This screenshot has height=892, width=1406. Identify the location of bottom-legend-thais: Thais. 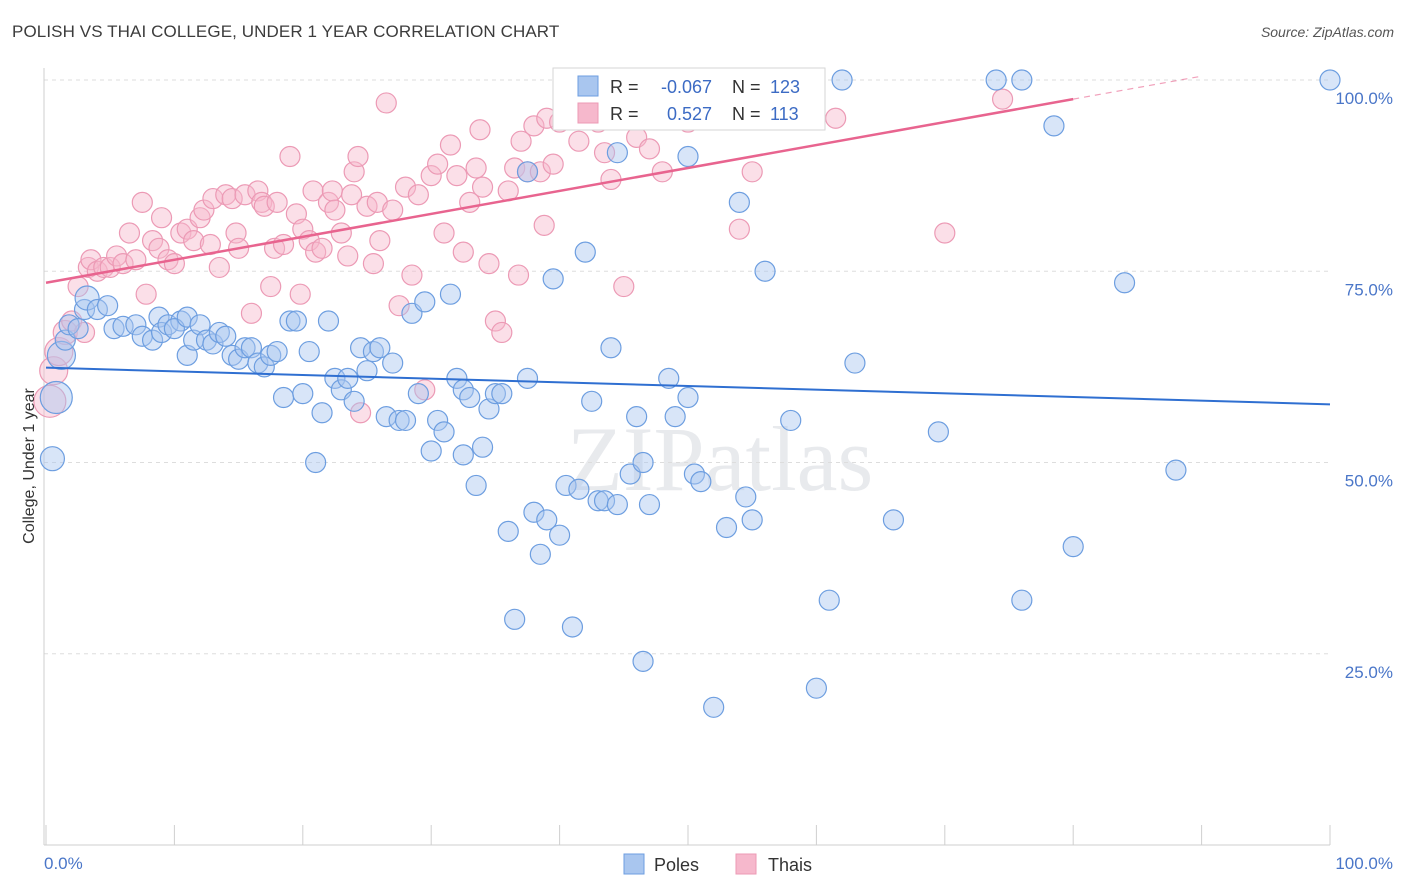
(790, 865).